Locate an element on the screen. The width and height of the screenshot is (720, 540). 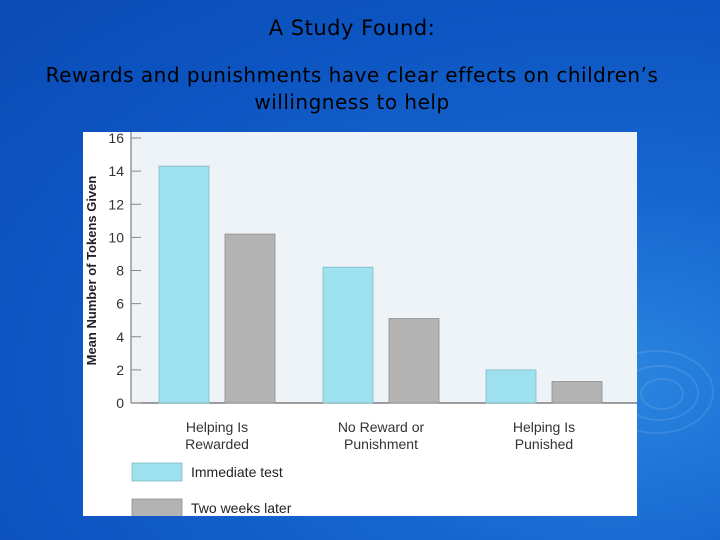
category-label: Punished is located at coordinates (544, 444).